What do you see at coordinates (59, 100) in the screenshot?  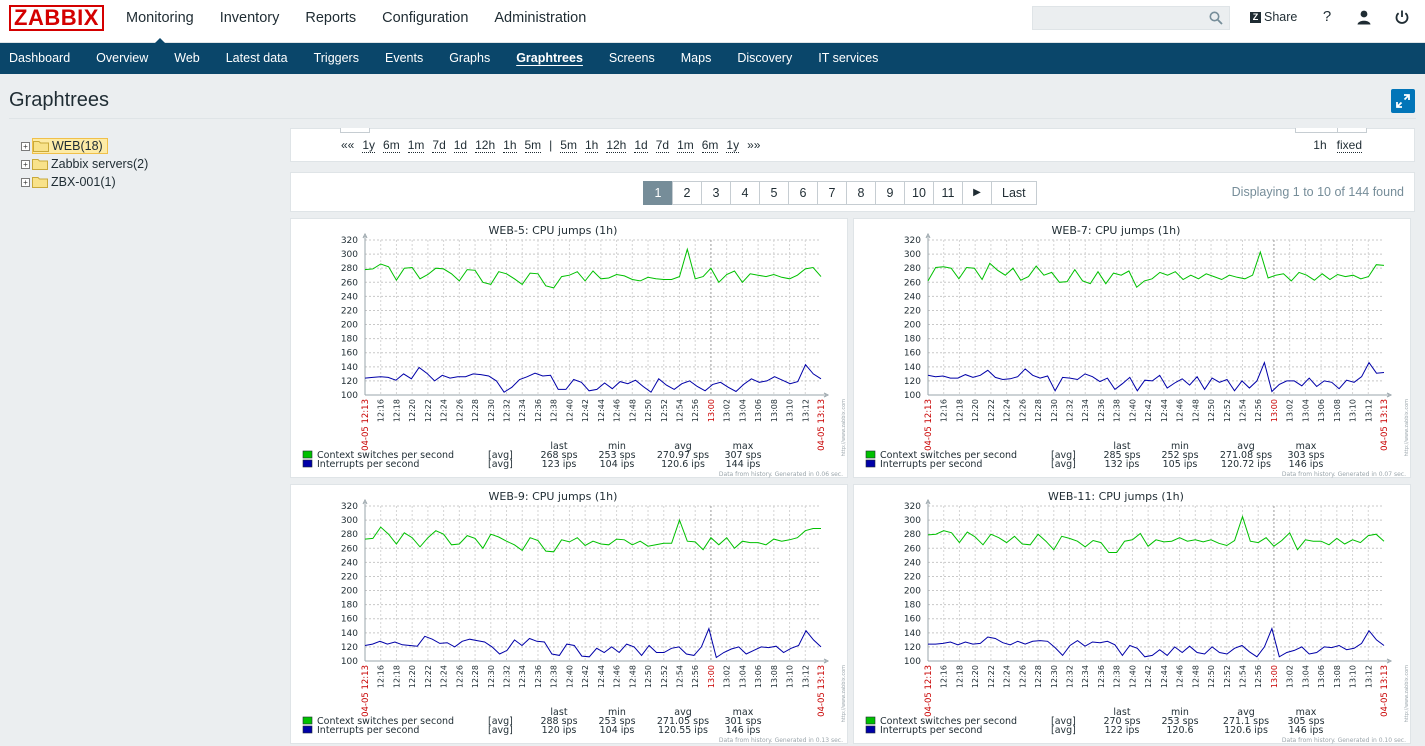 I see `page-title: Graphtrees` at bounding box center [59, 100].